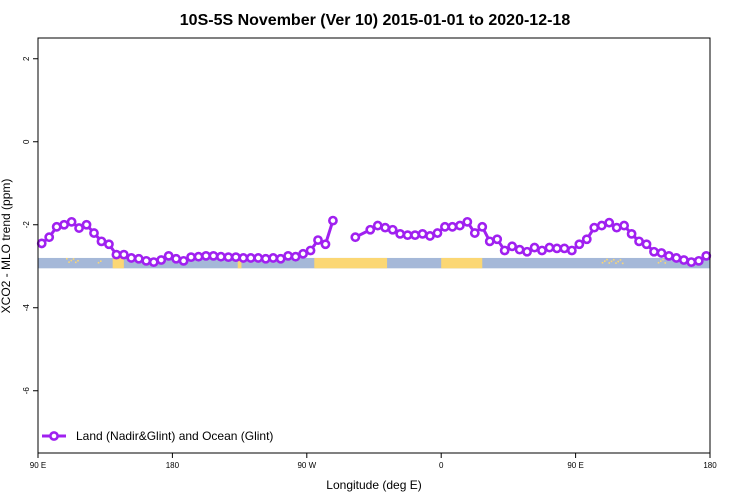  Describe the element at coordinates (26, 225) in the screenshot. I see `y-tick-label: -2` at that location.